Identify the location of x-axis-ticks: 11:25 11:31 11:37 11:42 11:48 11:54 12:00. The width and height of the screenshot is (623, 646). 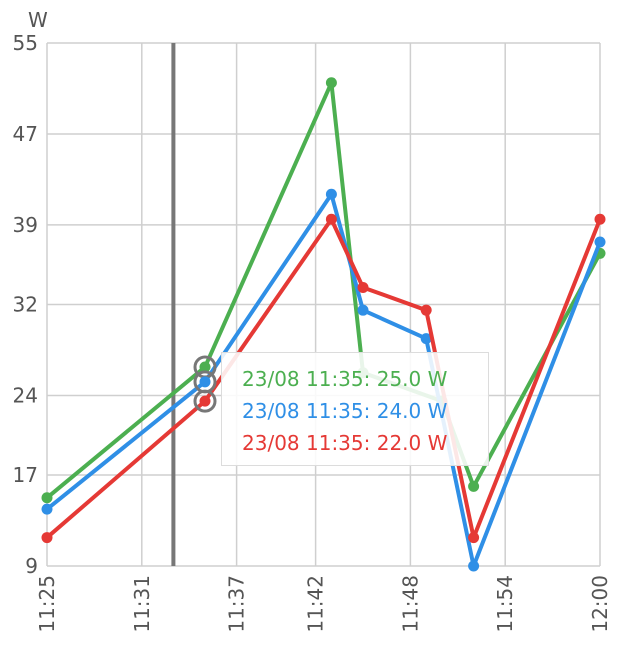
(323, 604).